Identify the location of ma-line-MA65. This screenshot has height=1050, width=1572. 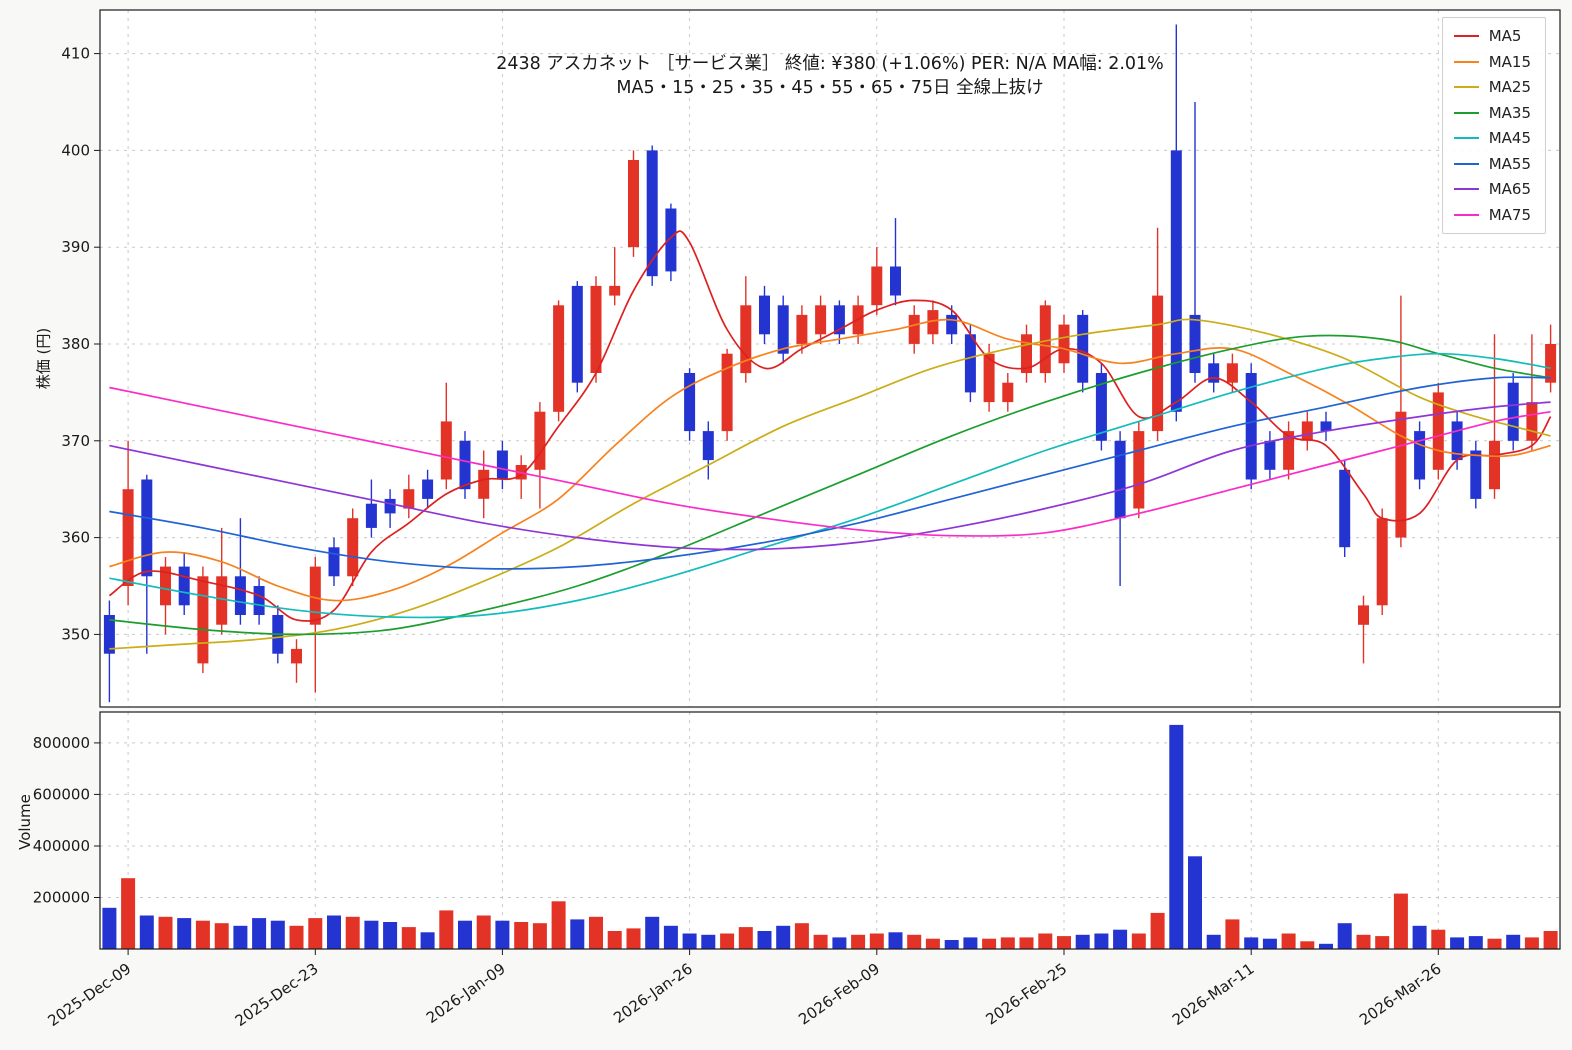
(830, 476).